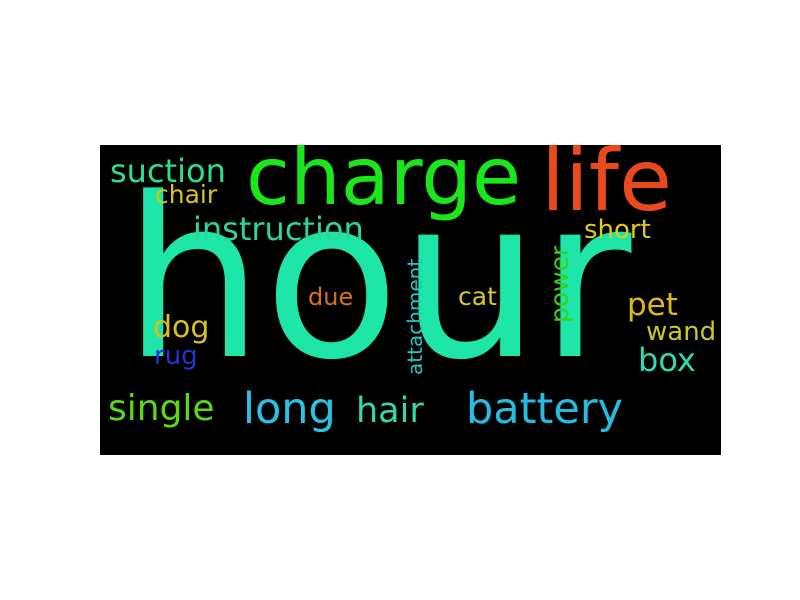  Describe the element at coordinates (390, 411) in the screenshot. I see `word-hair: hair` at that location.